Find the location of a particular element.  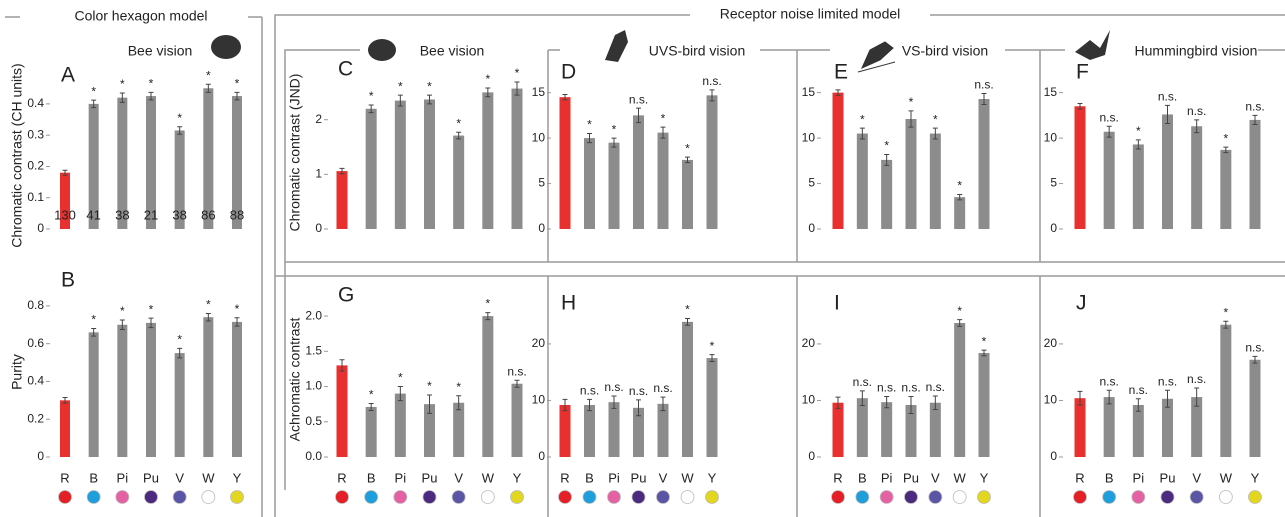

panel-letter: C is located at coordinates (345, 69).